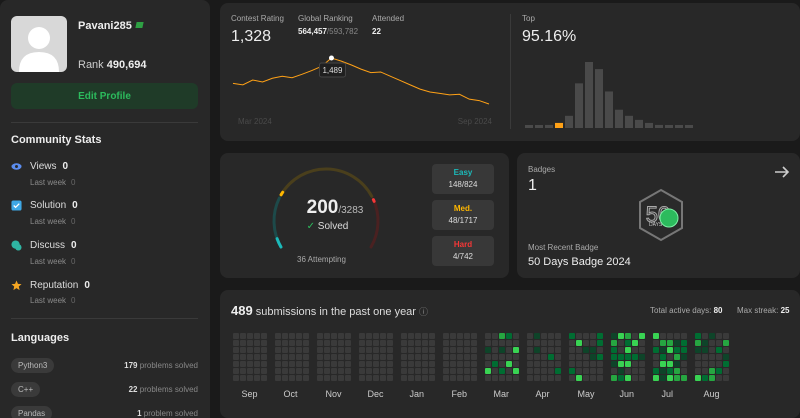  I want to click on language-row: Pandas 1 problem solved, so click(104, 412).